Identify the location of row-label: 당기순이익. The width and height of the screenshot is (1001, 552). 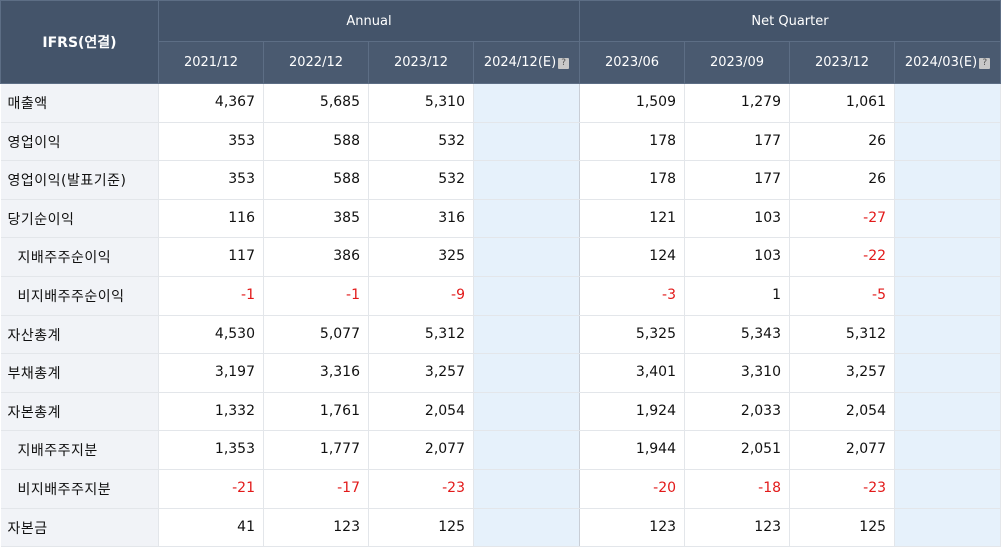
(79, 219).